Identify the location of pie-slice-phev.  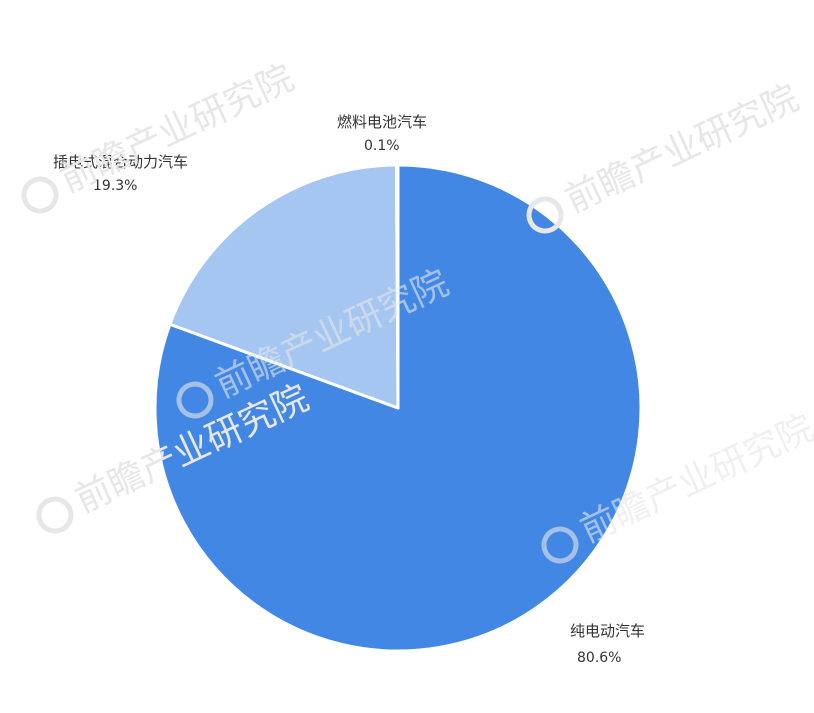
(284, 286).